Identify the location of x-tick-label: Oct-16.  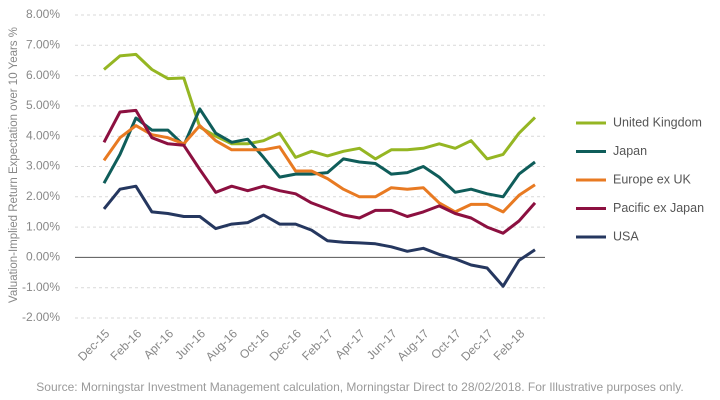
(255, 344).